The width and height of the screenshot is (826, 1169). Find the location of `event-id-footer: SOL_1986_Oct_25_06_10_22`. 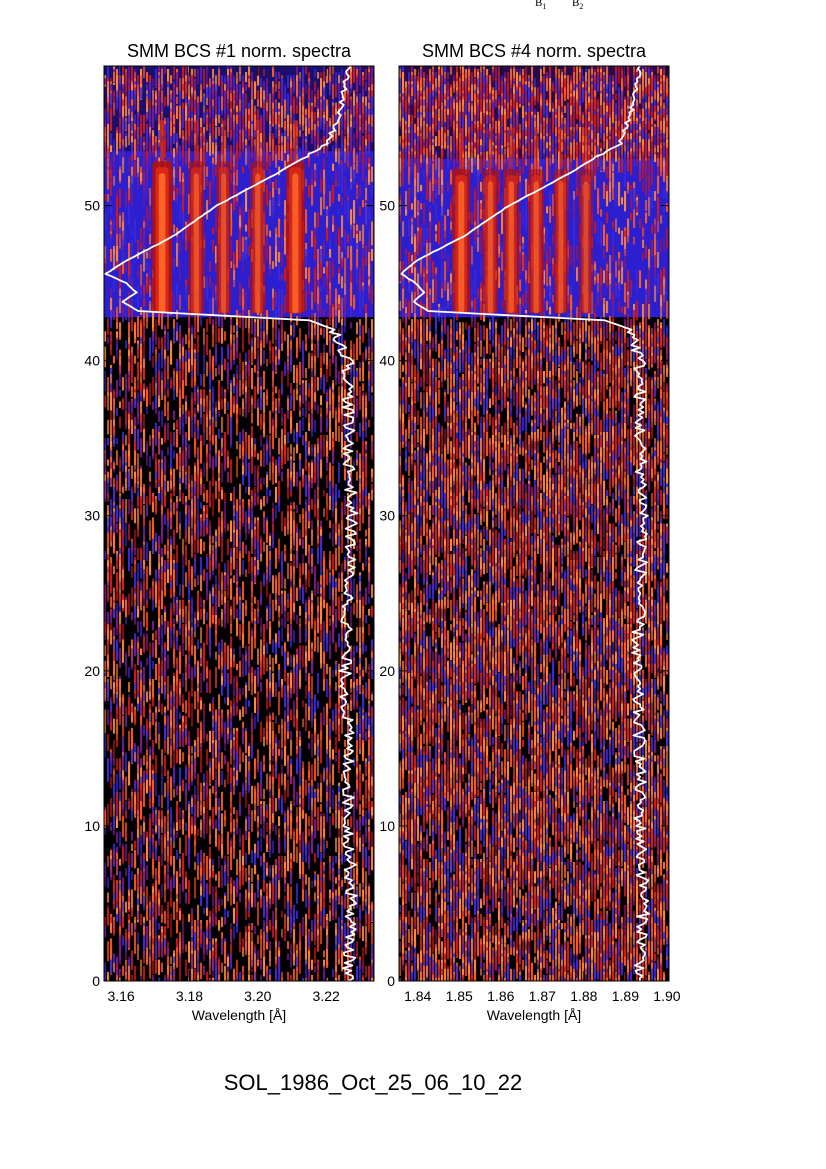

event-id-footer: SOL_1986_Oct_25_06_10_22 is located at coordinates (373, 1082).